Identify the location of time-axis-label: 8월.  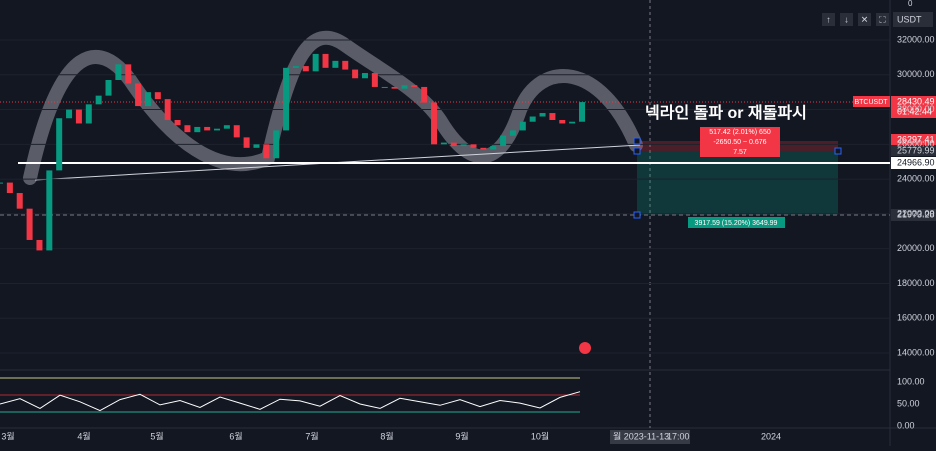
(386, 435).